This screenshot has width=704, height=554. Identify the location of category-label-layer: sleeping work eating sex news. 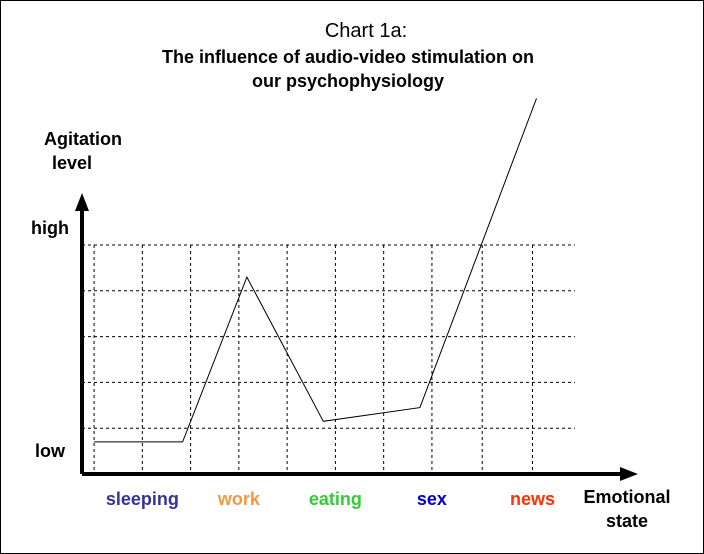
(330, 499).